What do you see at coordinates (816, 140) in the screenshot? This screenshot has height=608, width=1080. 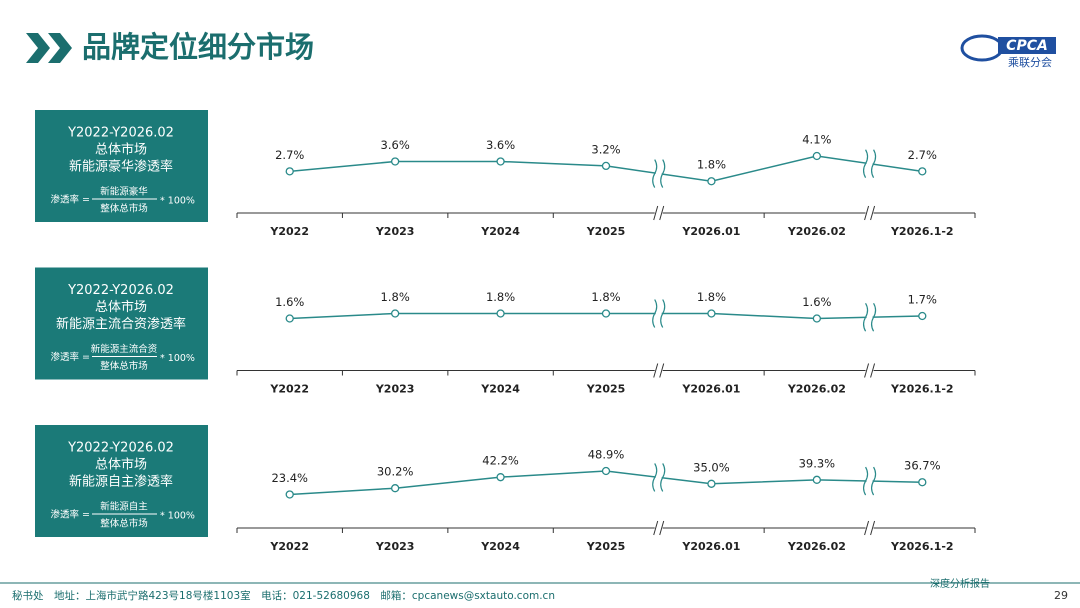 I see `data-label: 4.1%` at bounding box center [816, 140].